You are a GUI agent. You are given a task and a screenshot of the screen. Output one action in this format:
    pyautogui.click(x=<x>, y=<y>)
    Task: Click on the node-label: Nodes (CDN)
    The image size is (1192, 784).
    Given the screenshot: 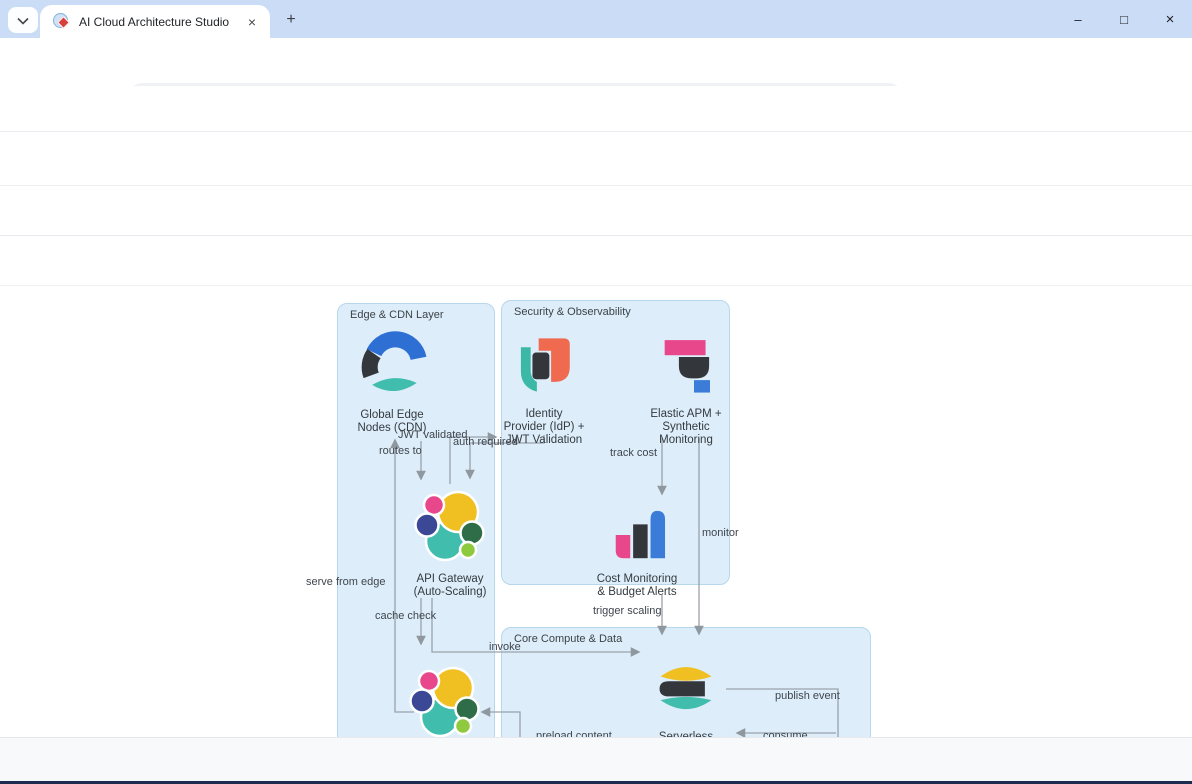 What is the action you would take?
    pyautogui.click(x=392, y=428)
    